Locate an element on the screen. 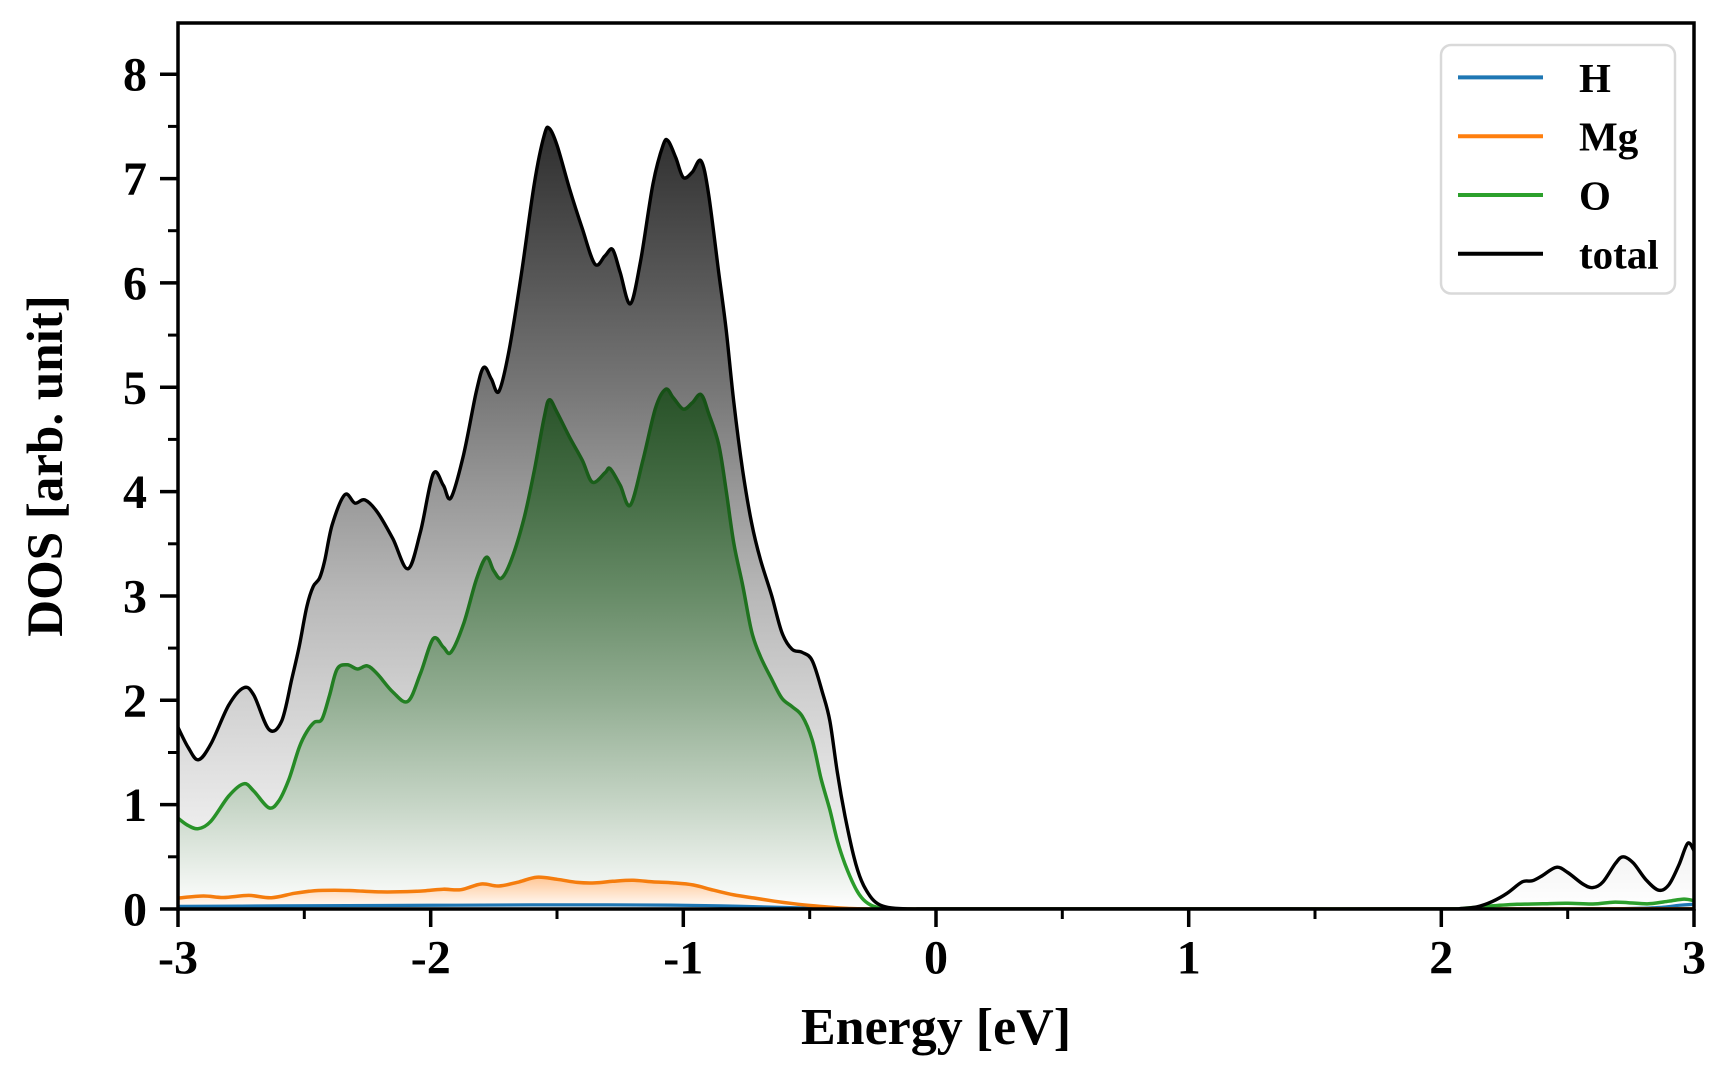  svg-text: Energy [eV] is located at coordinates (936, 1027).